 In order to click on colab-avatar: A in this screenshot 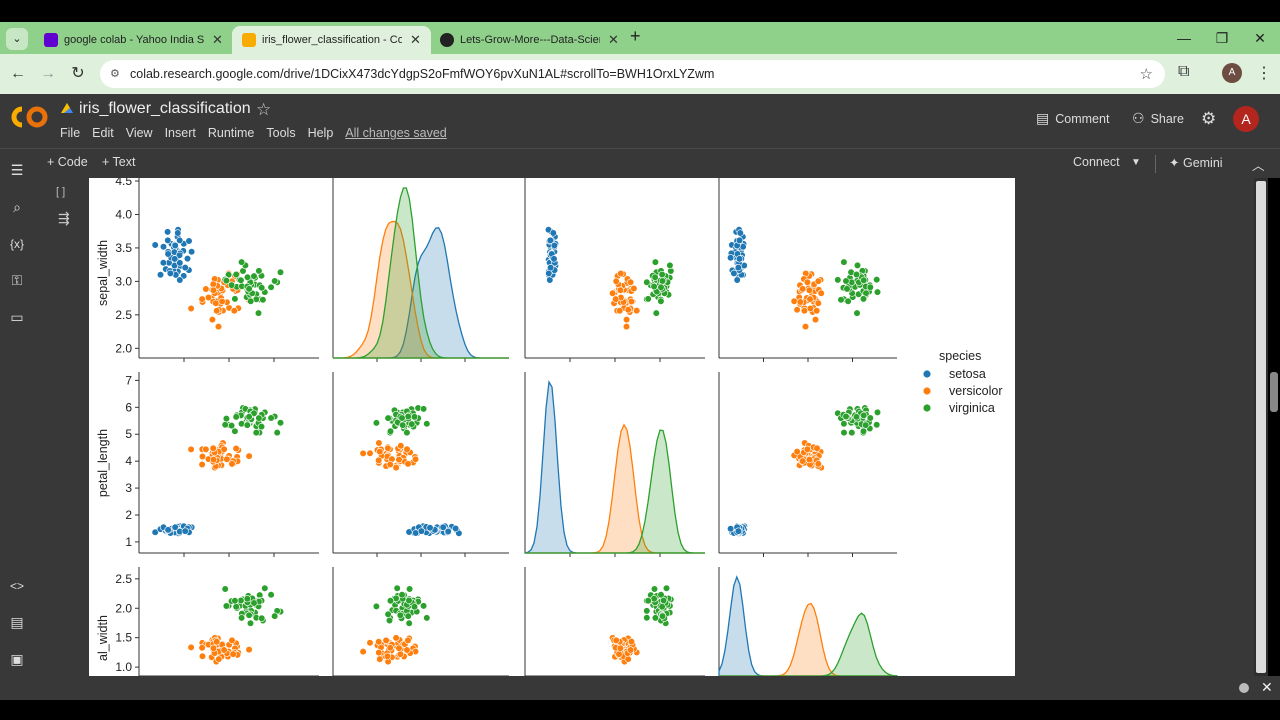, I will do `click(1246, 119)`.